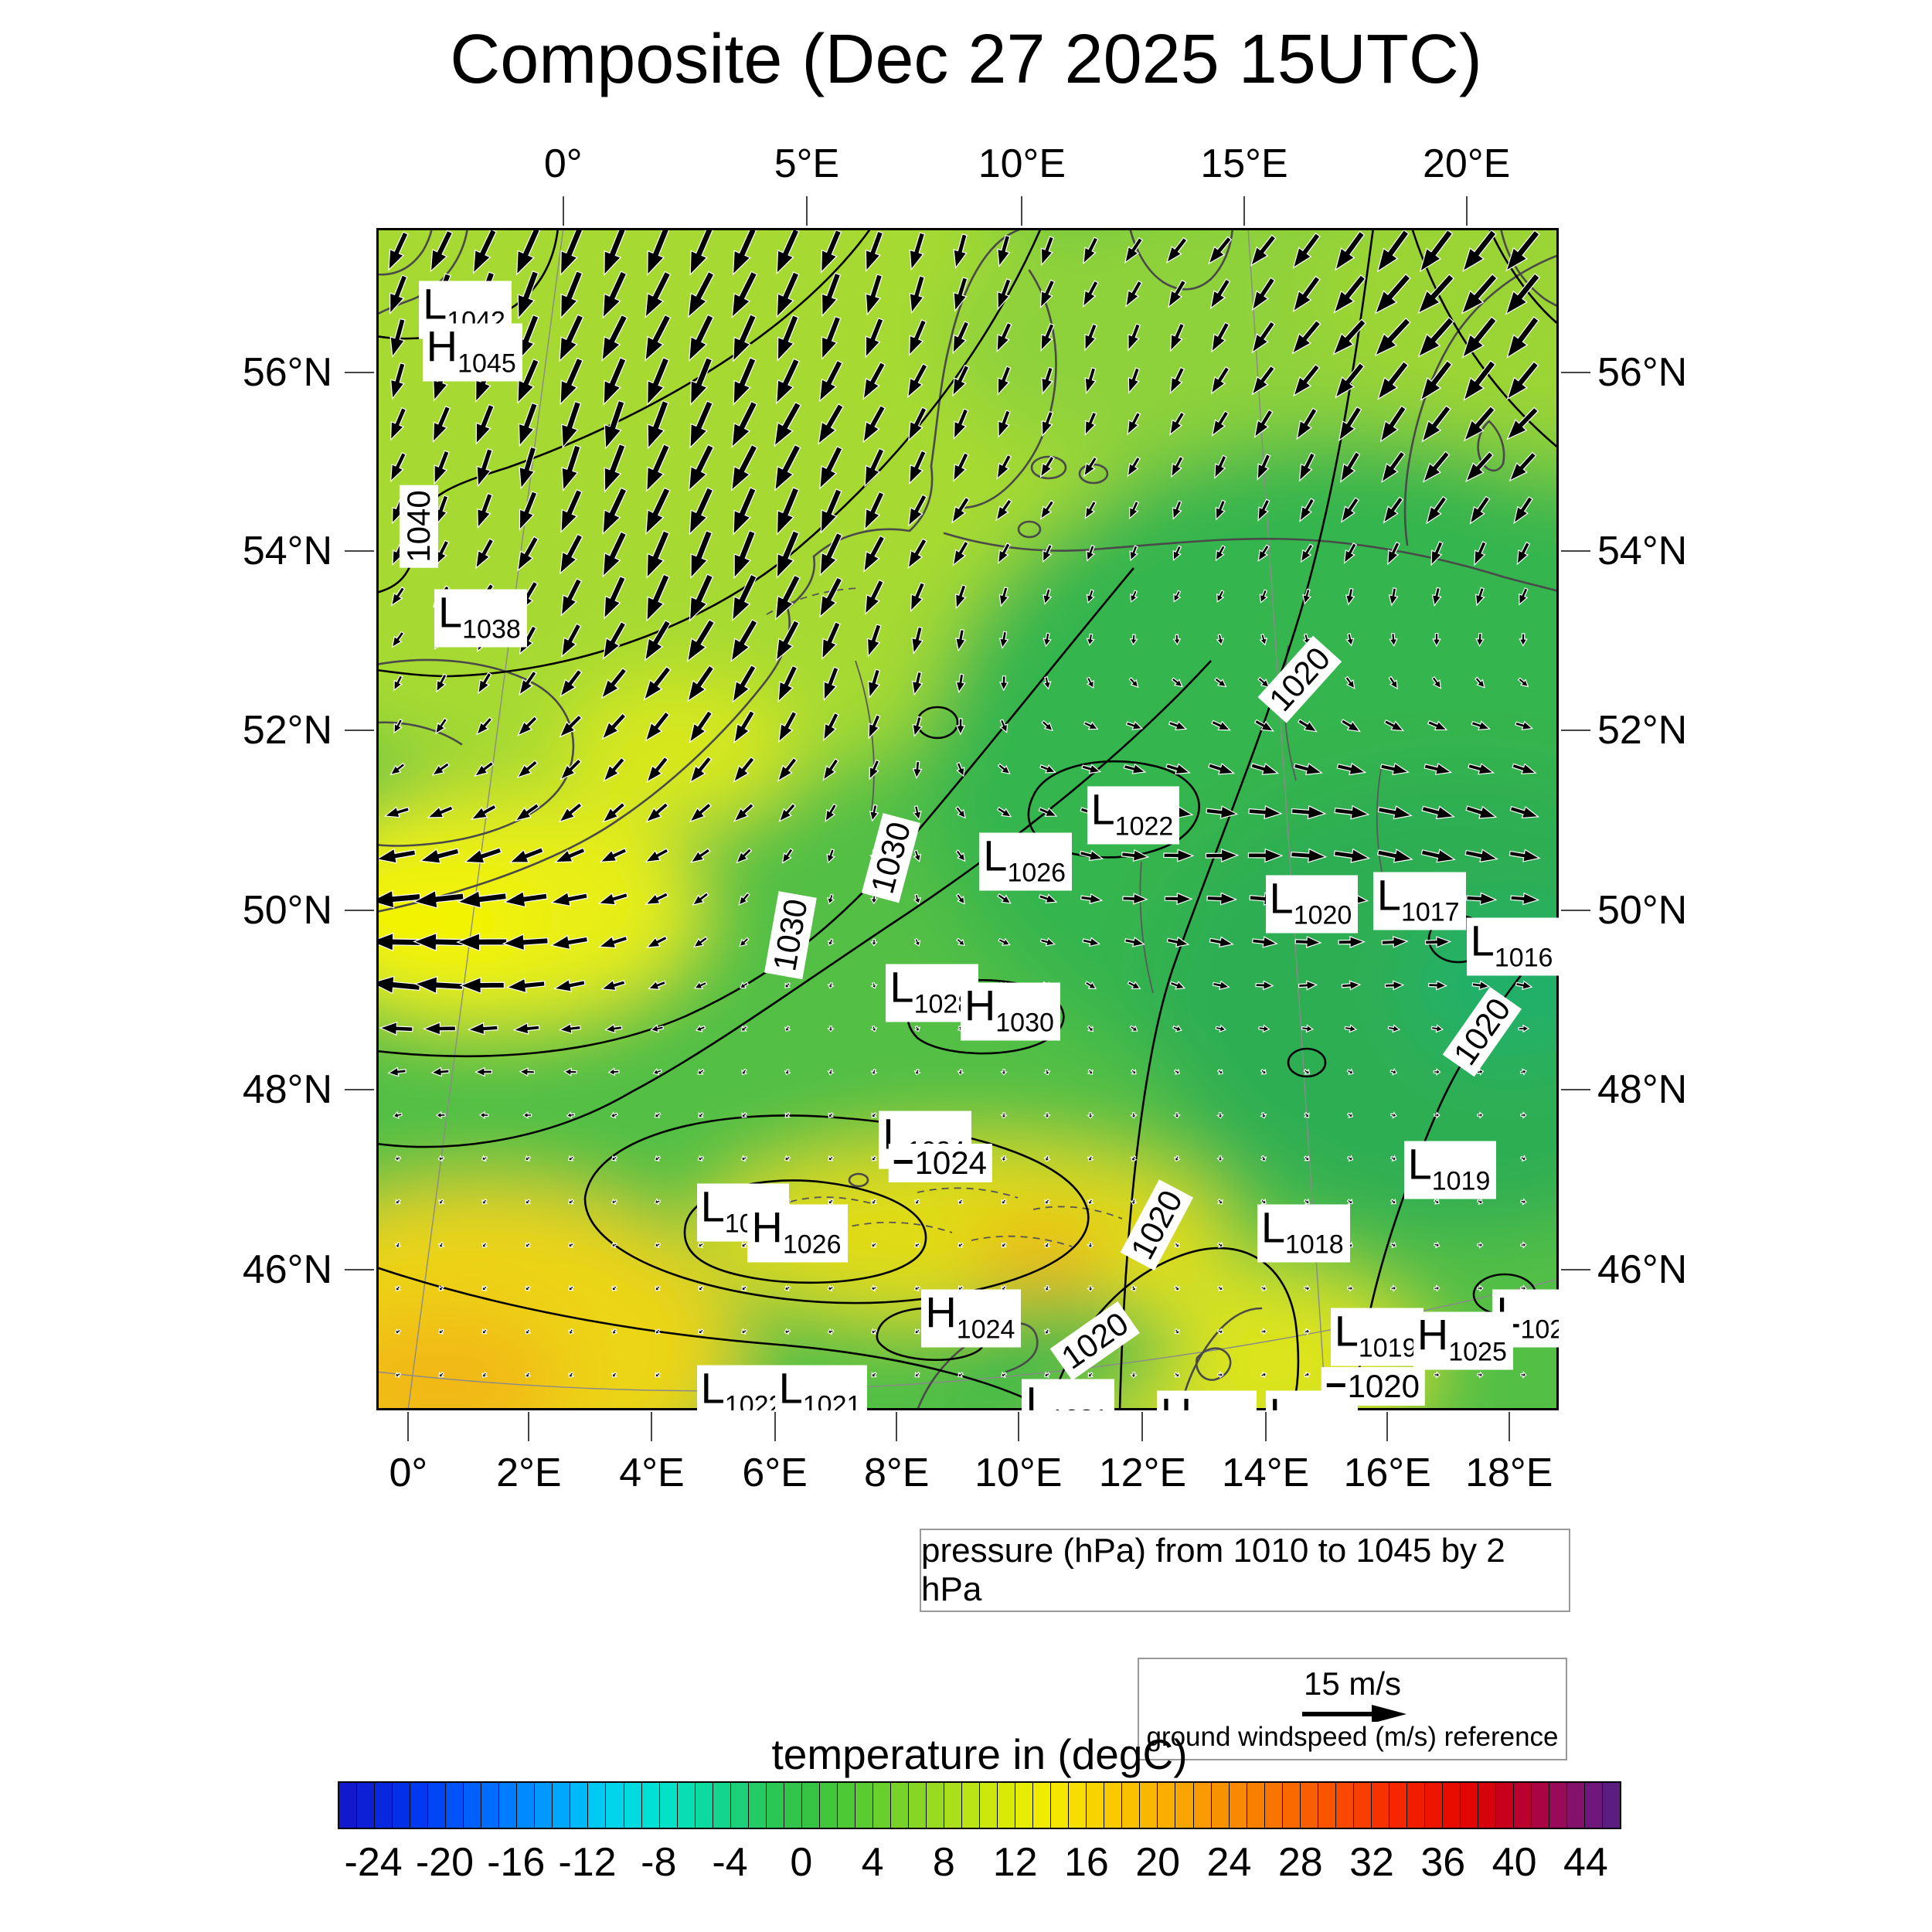 Image resolution: width=1932 pixels, height=1932 pixels. Describe the element at coordinates (1010, 1012) in the screenshot. I see `pressure-center-label: H1030` at that location.